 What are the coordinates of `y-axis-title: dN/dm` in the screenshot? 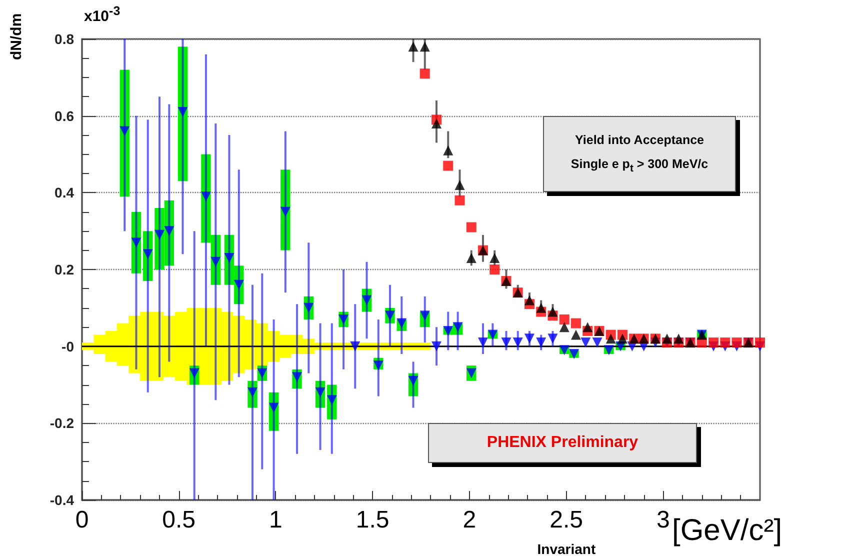 It's located at (16, 36).